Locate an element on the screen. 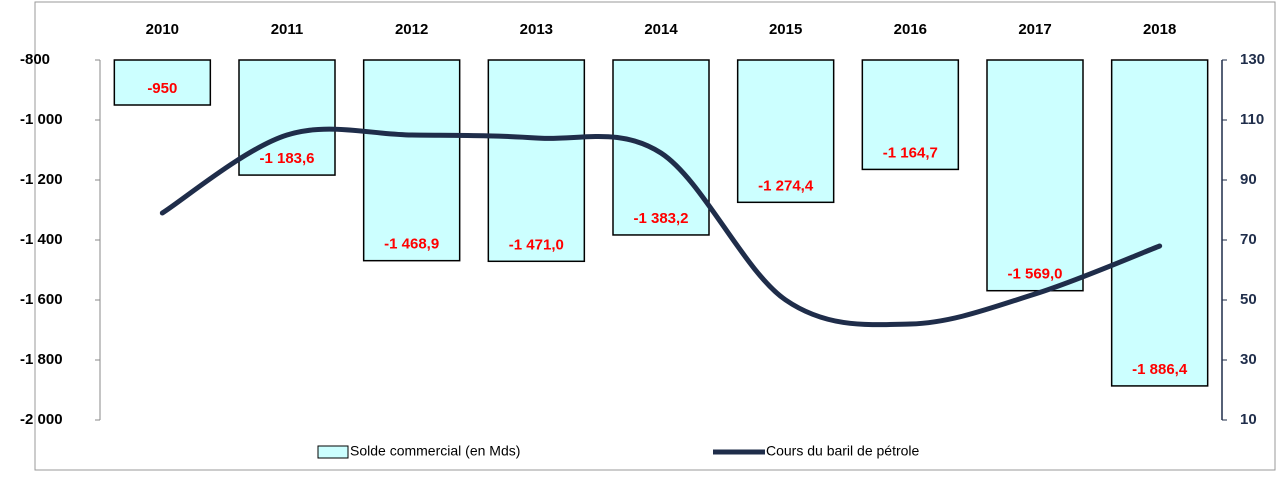 This screenshot has height=479, width=1276. y-tick-label: -1 000 is located at coordinates (41, 119).